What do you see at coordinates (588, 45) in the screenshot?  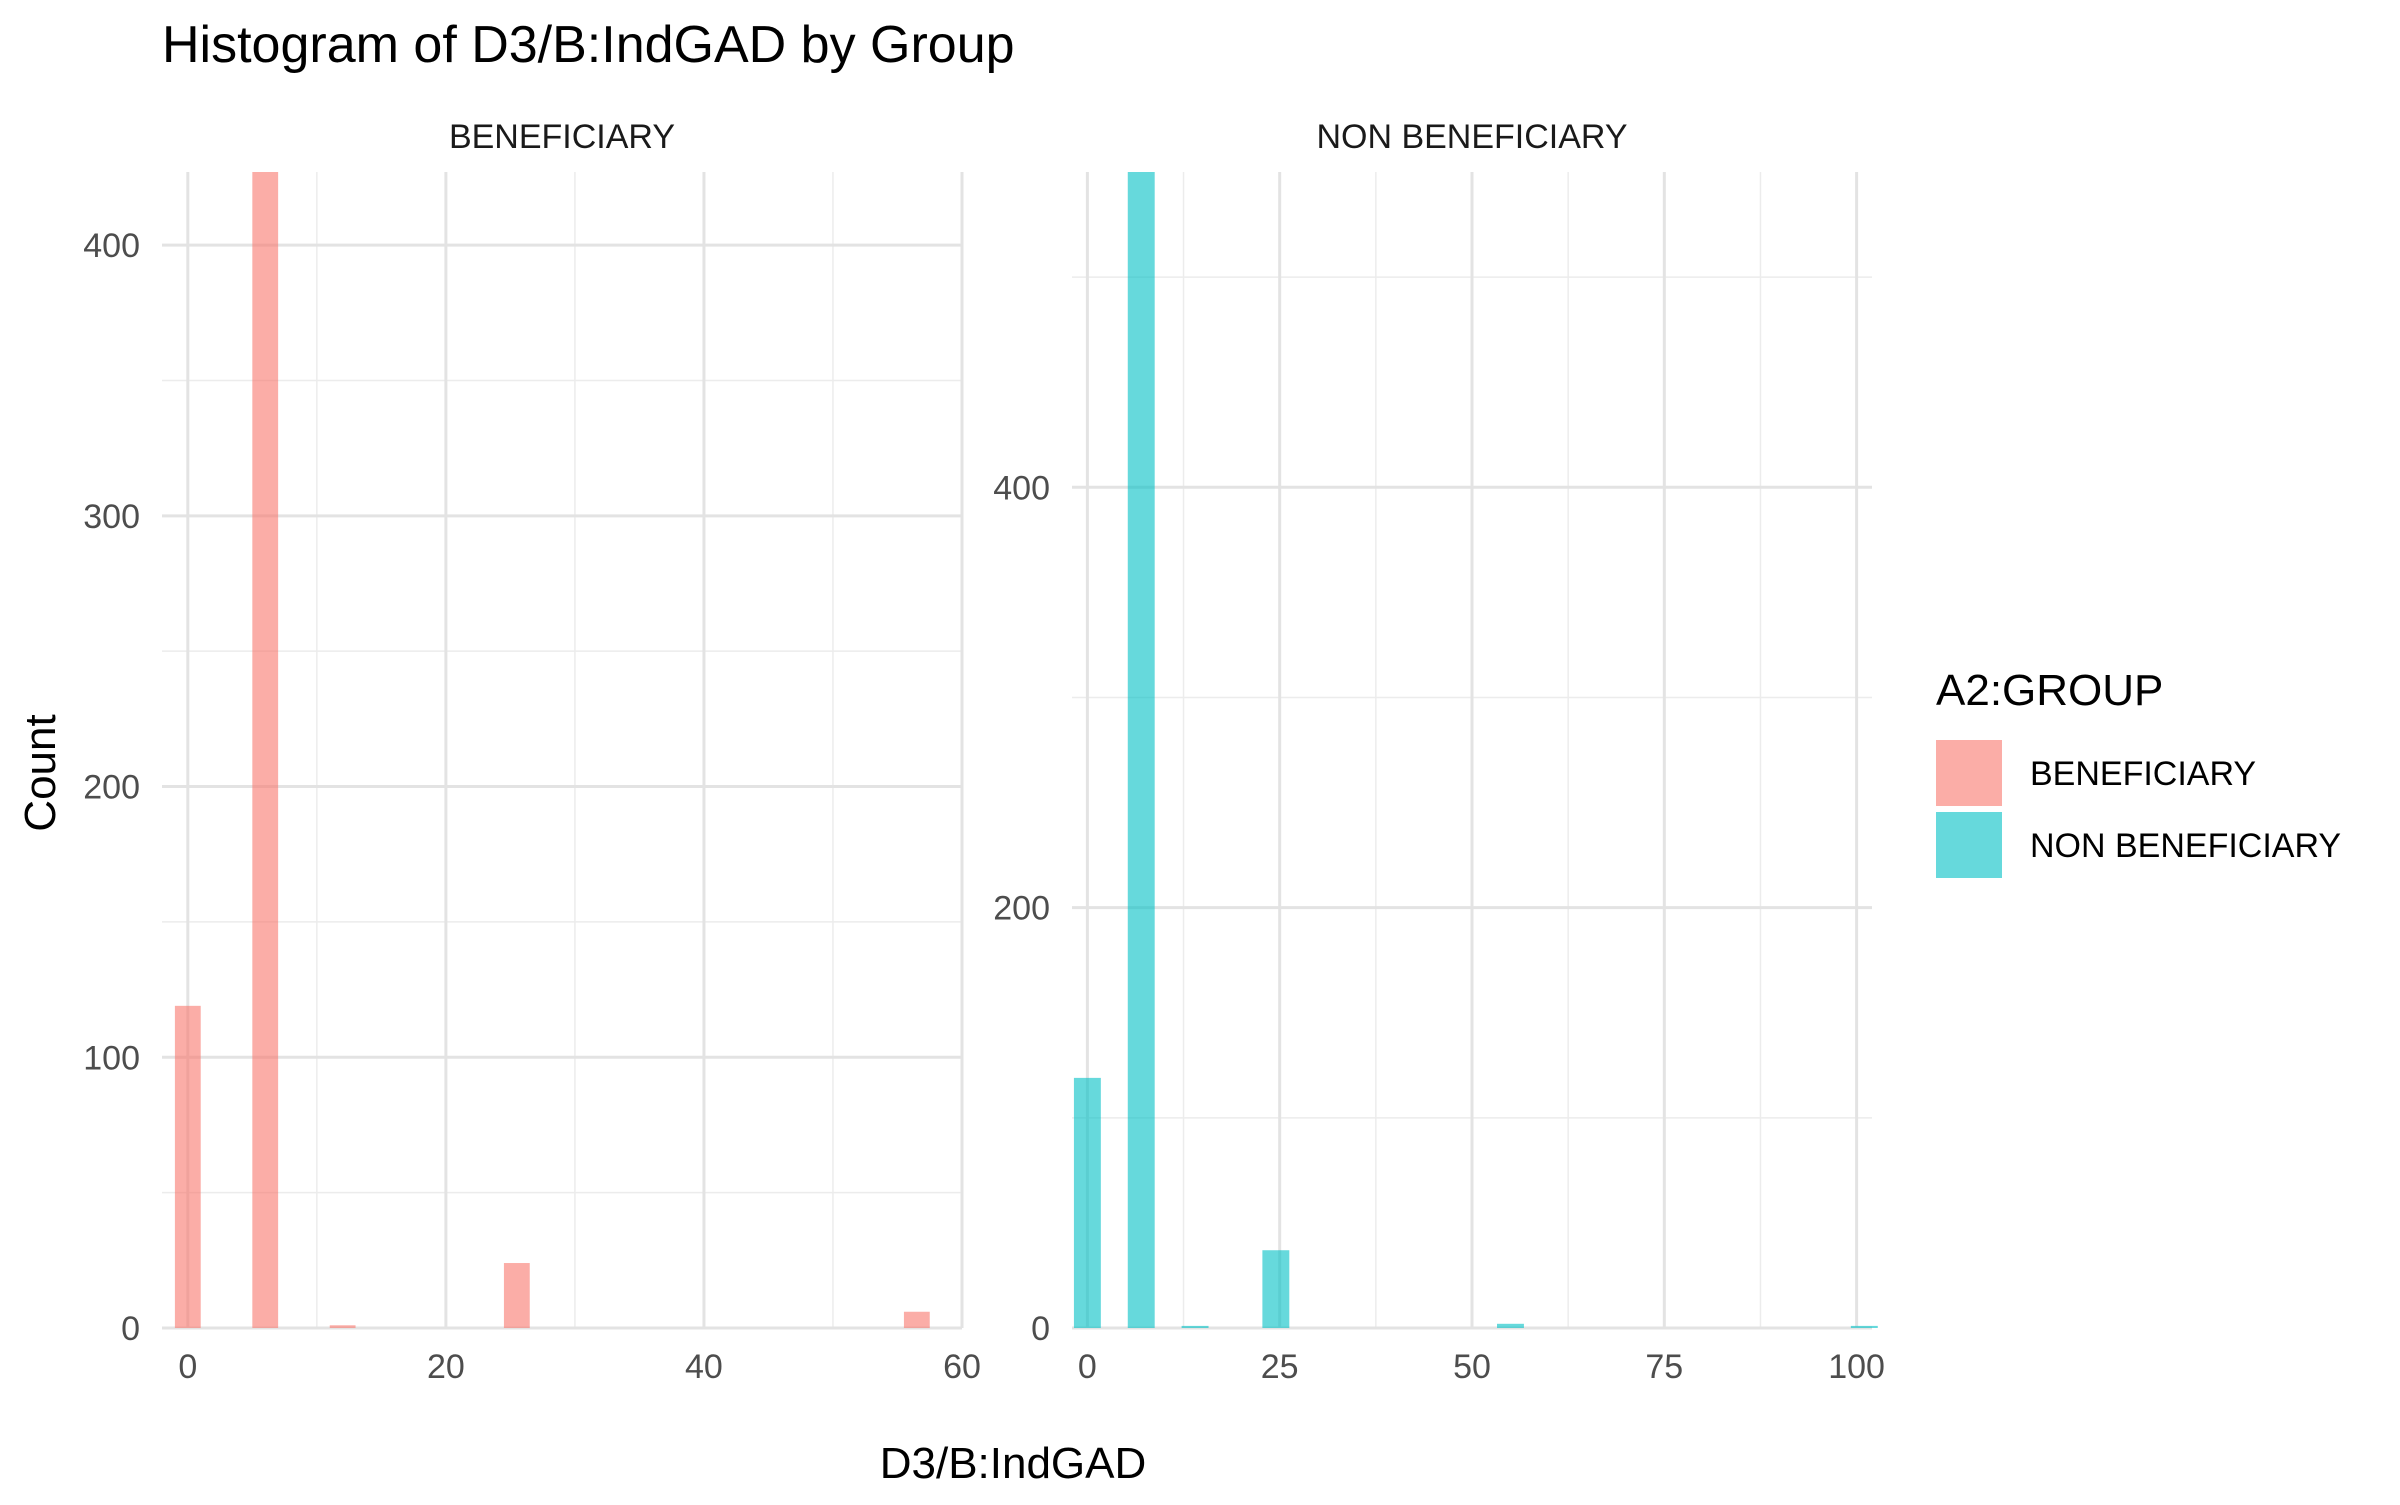 I see `chart-title: Histogram of D3/B:IndGAD by Group` at bounding box center [588, 45].